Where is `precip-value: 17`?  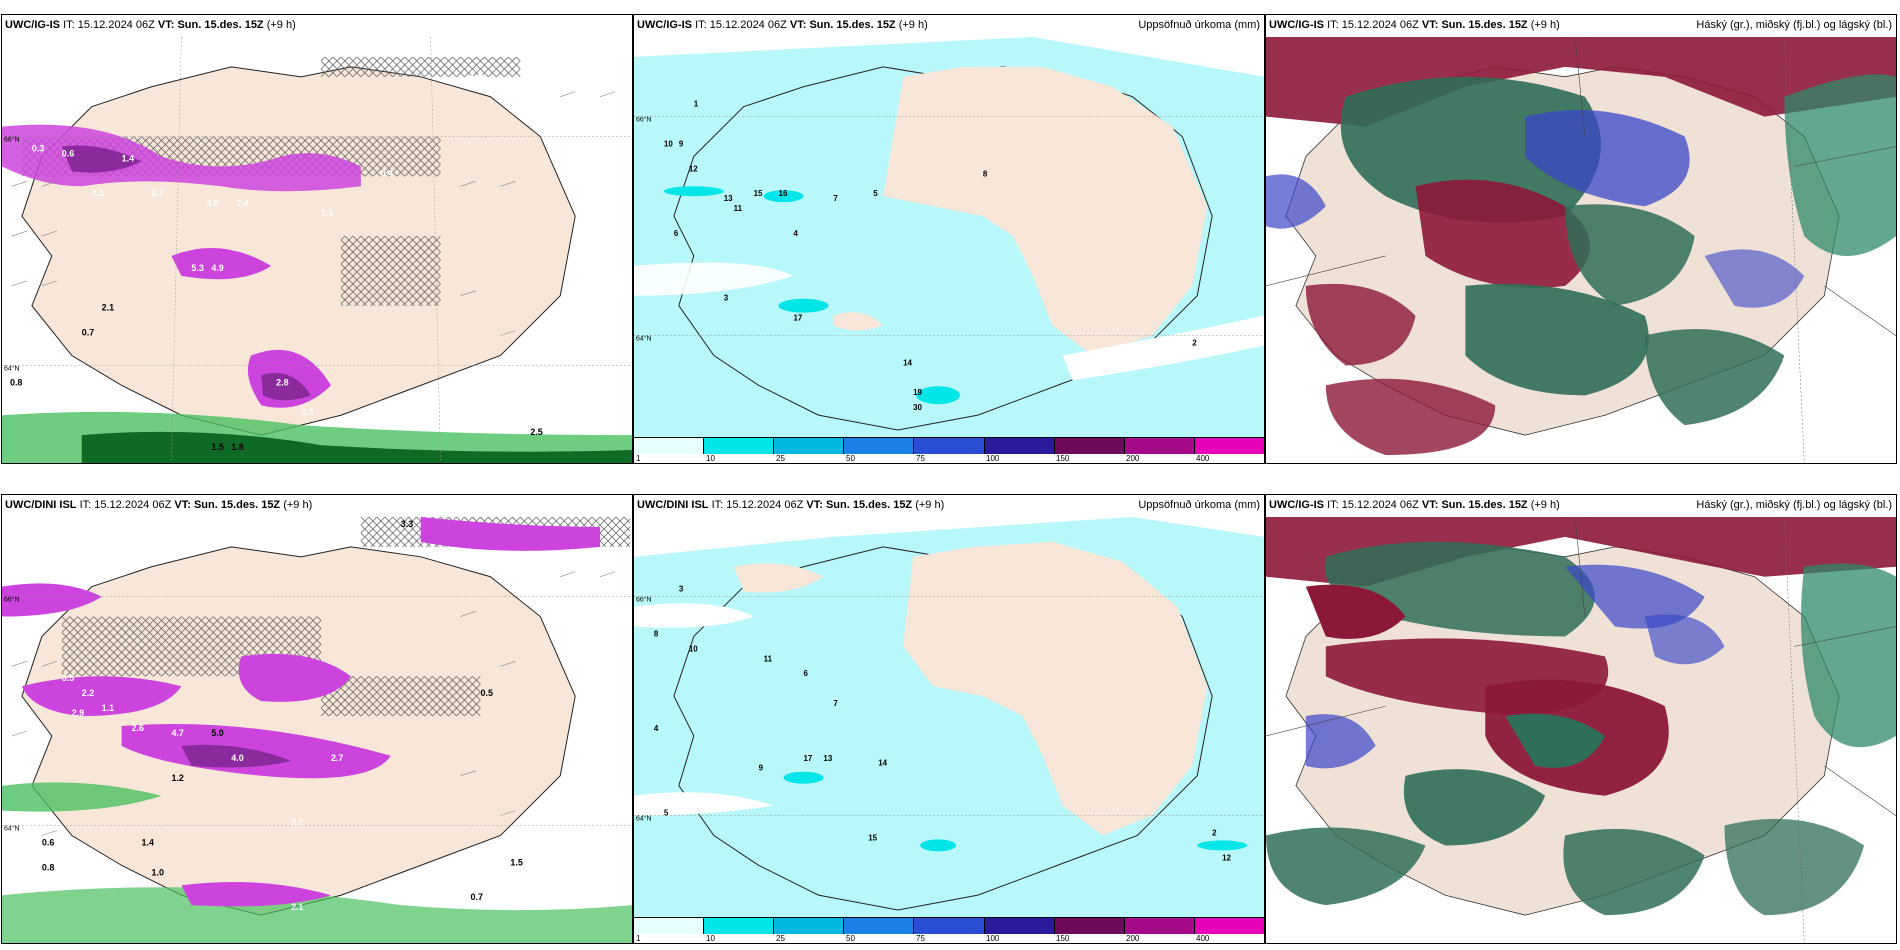 precip-value: 17 is located at coordinates (807, 758).